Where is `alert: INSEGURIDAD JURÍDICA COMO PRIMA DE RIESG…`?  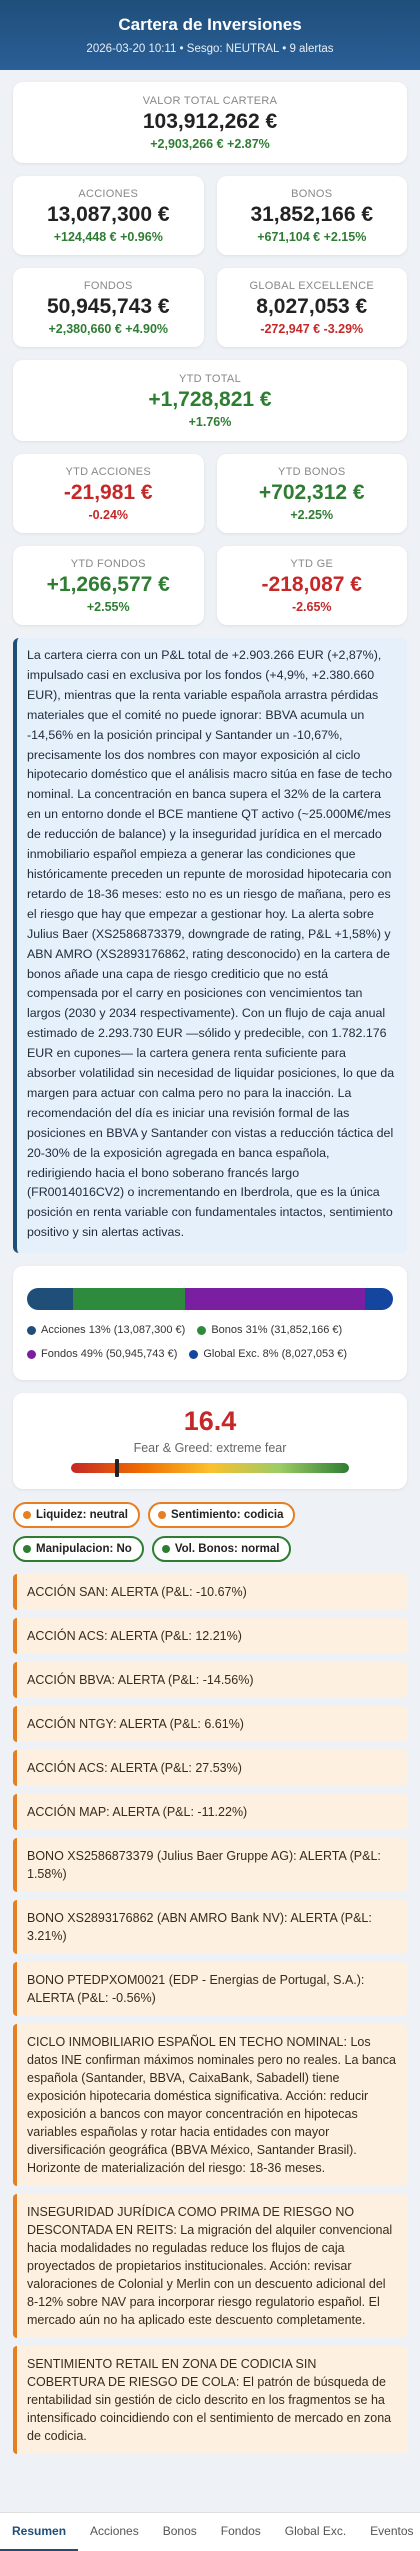 alert: INSEGURIDAD JURÍDICA COMO PRIMA DE RIESG… is located at coordinates (210, 2266).